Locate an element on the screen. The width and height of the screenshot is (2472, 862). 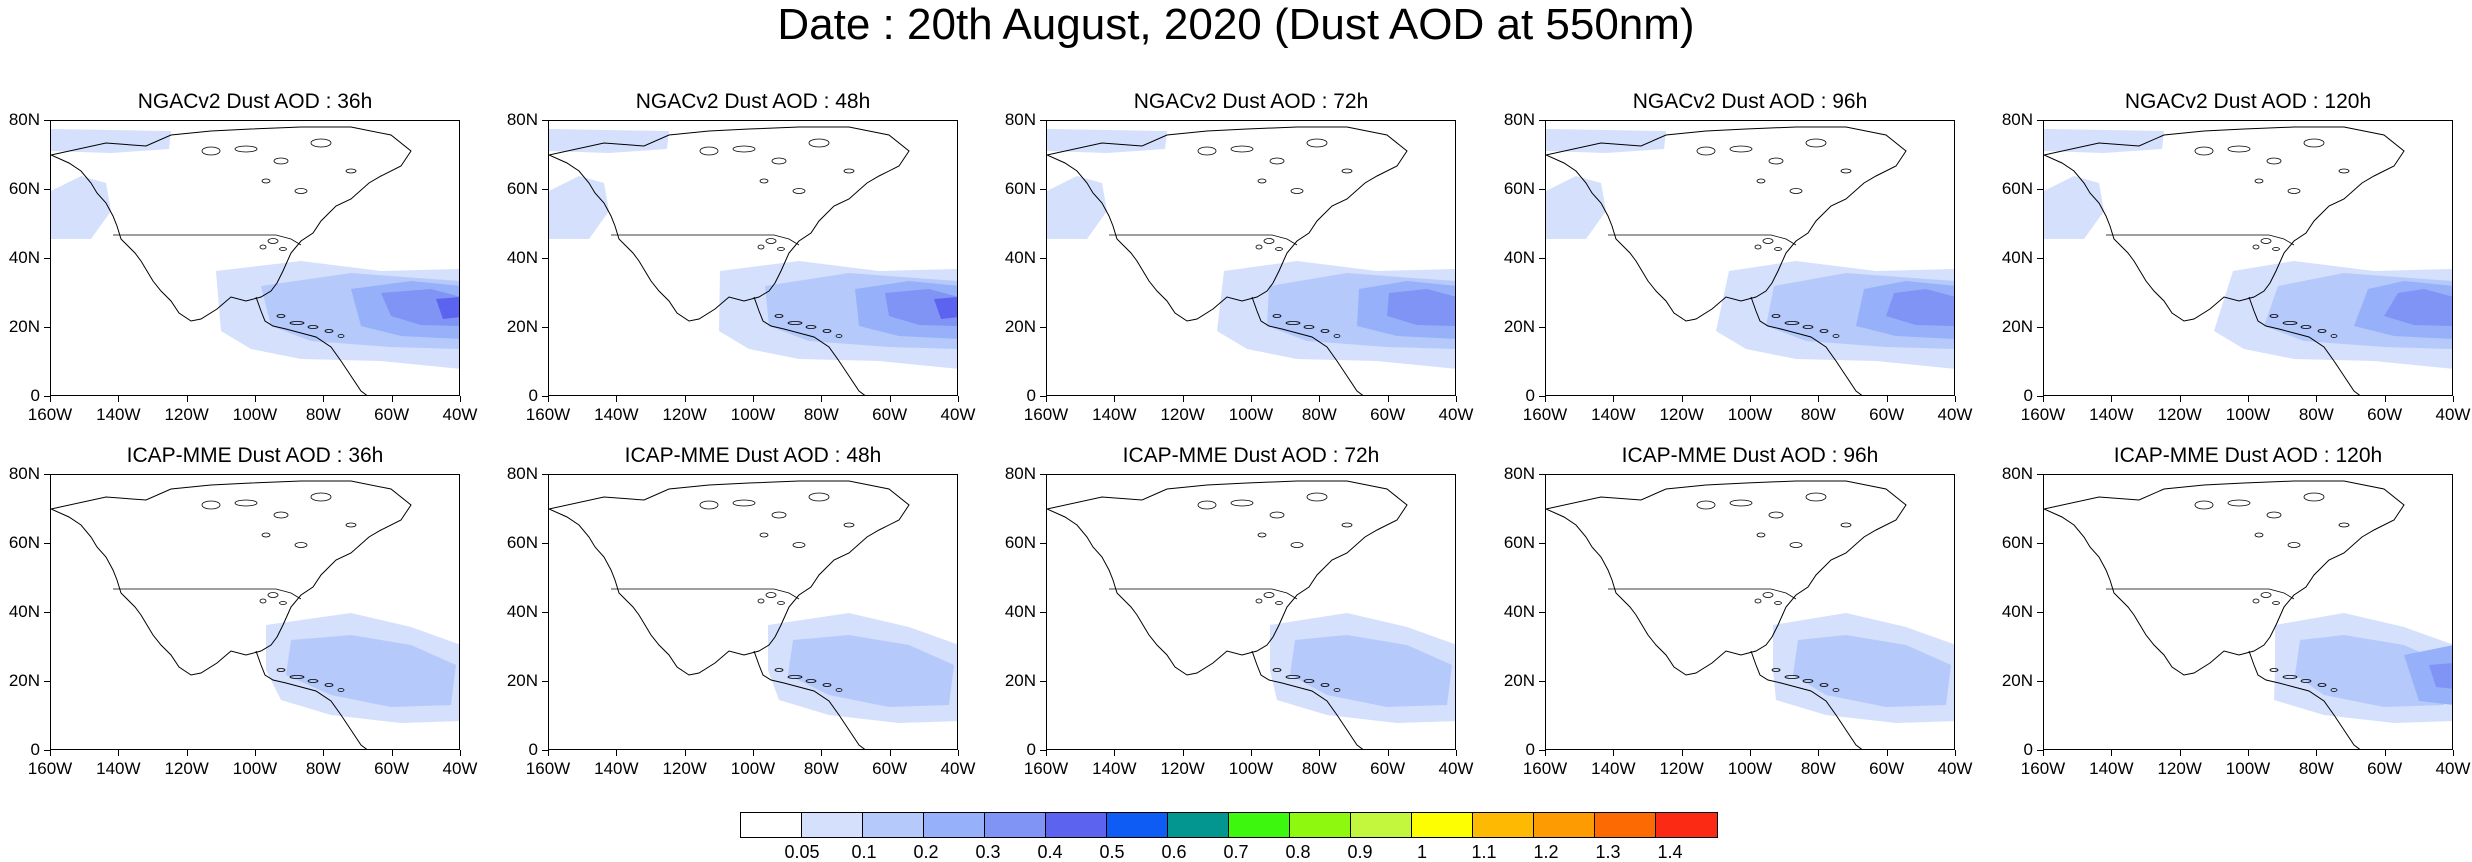
panel-title: ICAP-MME Dust AOD : 72h is located at coordinates (1251, 455).